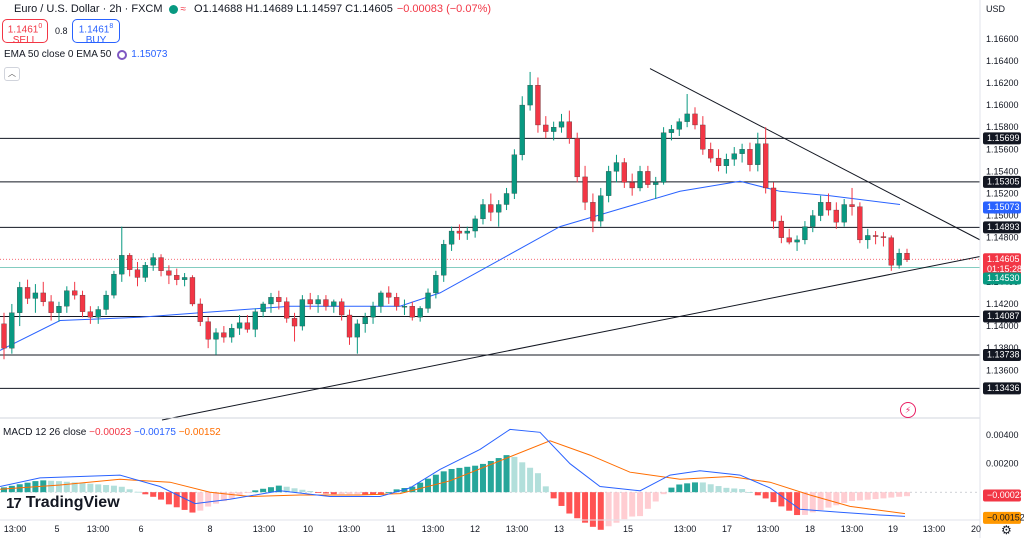  Describe the element at coordinates (122, 54) in the screenshot. I see `cycle-icon` at that location.